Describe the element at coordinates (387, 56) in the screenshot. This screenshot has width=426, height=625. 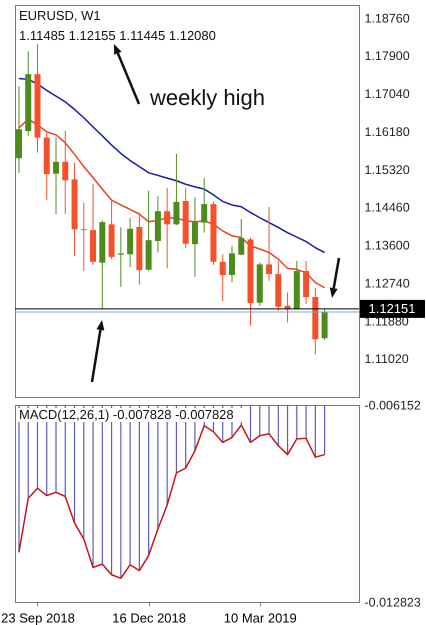
I see `y-tick-label: 1.17900` at that location.